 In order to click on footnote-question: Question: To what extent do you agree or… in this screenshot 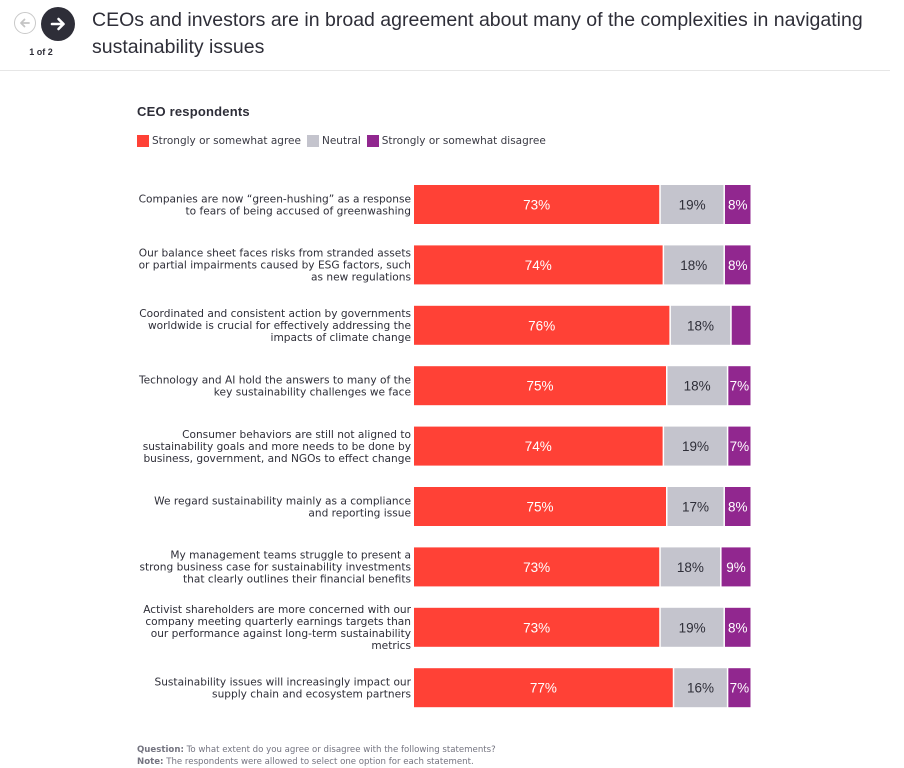, I will do `click(316, 751)`.